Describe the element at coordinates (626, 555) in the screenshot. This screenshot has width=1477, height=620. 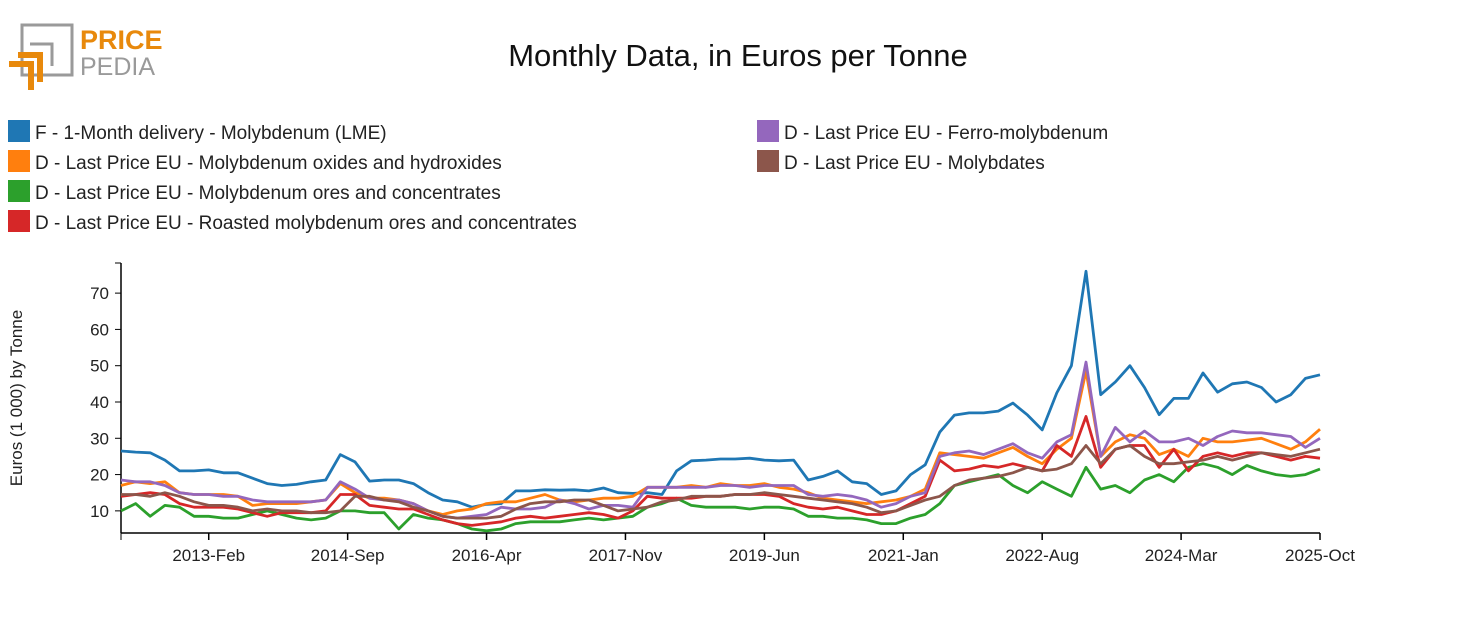
I see `x-tick-label: 2017-Nov` at that location.